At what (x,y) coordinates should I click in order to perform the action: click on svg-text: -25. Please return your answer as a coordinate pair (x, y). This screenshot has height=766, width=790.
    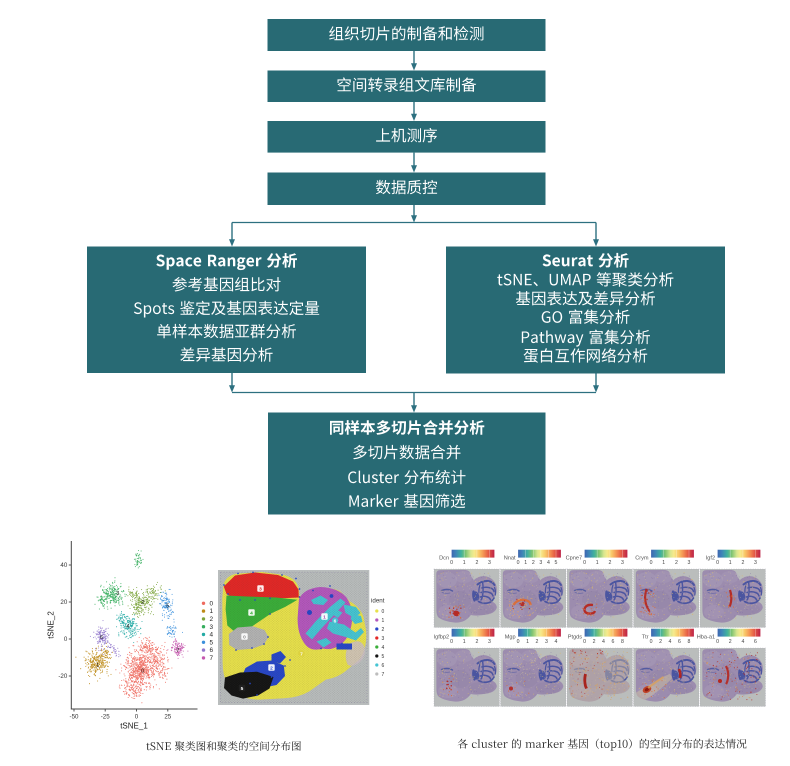
    Looking at the image, I should click on (106, 717).